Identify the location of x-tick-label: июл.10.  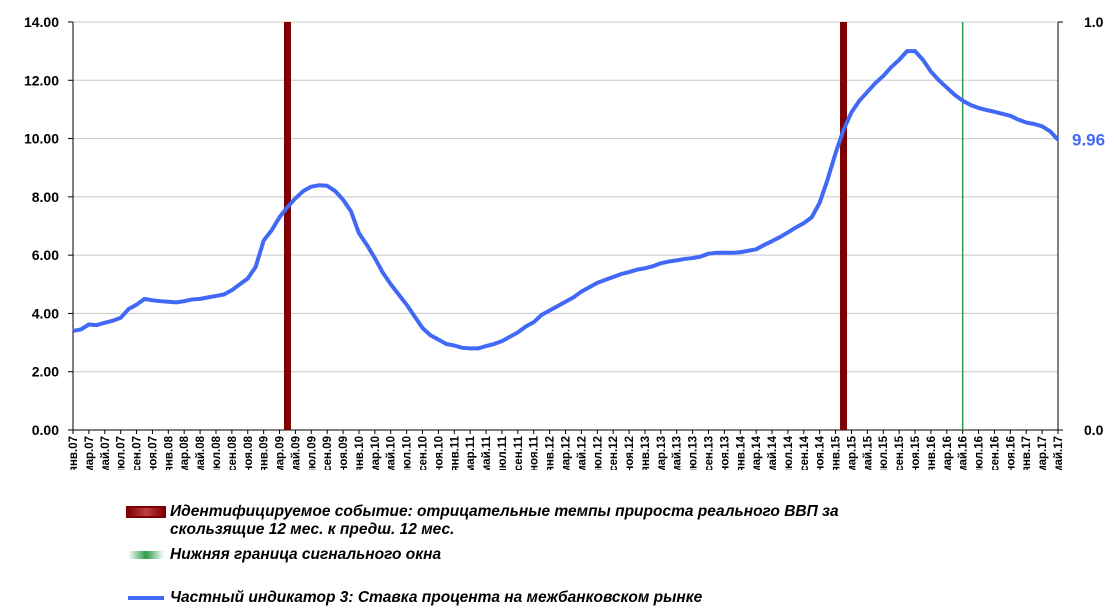
(408, 453).